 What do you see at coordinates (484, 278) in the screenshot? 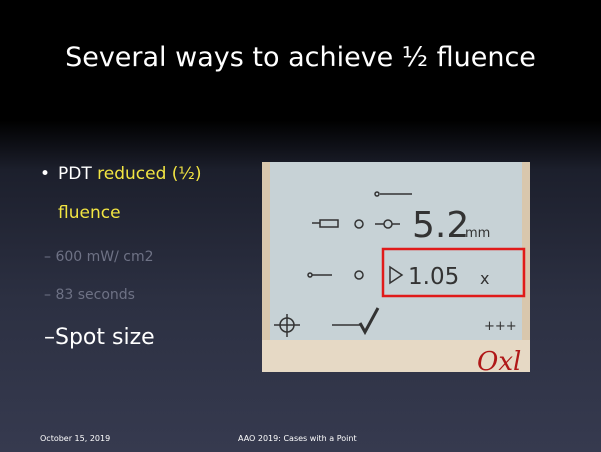
I see `zoom-unit: x` at bounding box center [484, 278].